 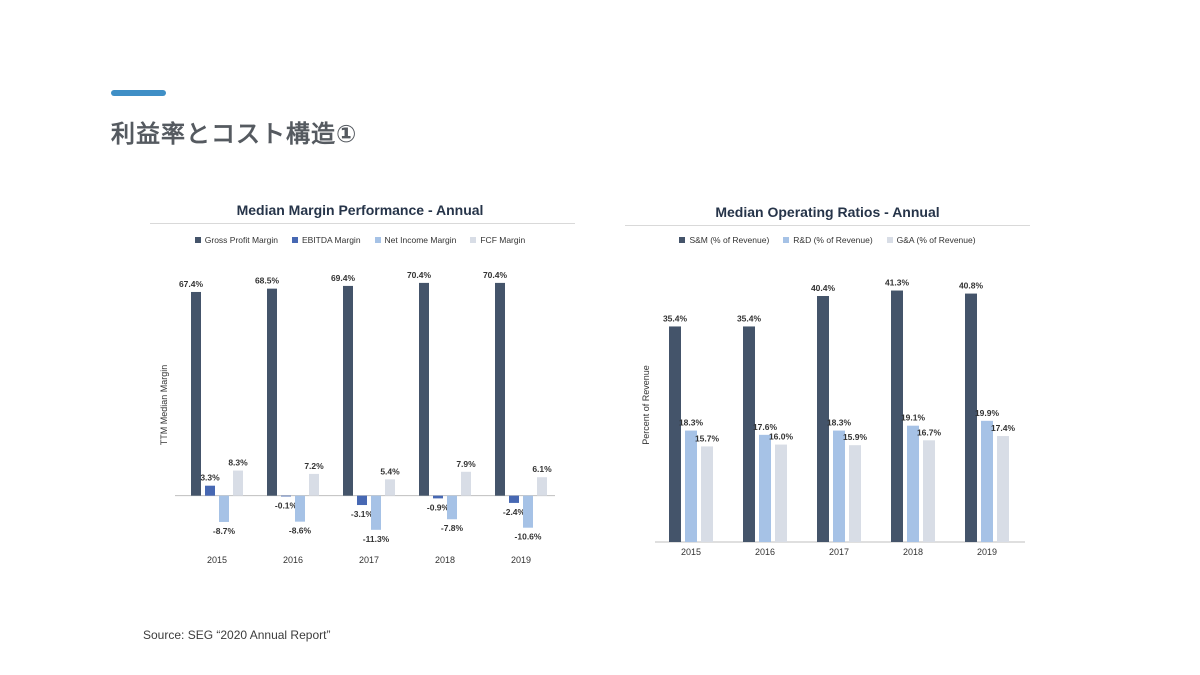 What do you see at coordinates (360, 210) in the screenshot?
I see `chart-title: Median Margin Performance - Annual` at bounding box center [360, 210].